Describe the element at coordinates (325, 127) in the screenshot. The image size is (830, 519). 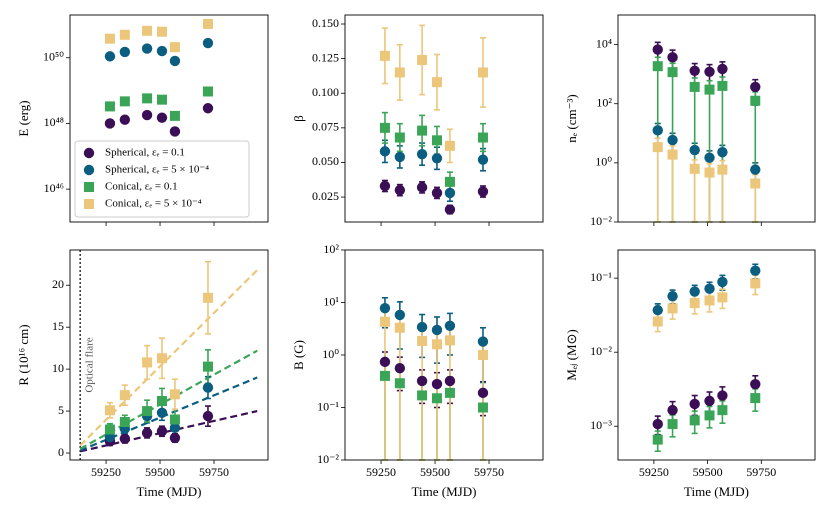
I see `y-tick-label: 0.075` at that location.